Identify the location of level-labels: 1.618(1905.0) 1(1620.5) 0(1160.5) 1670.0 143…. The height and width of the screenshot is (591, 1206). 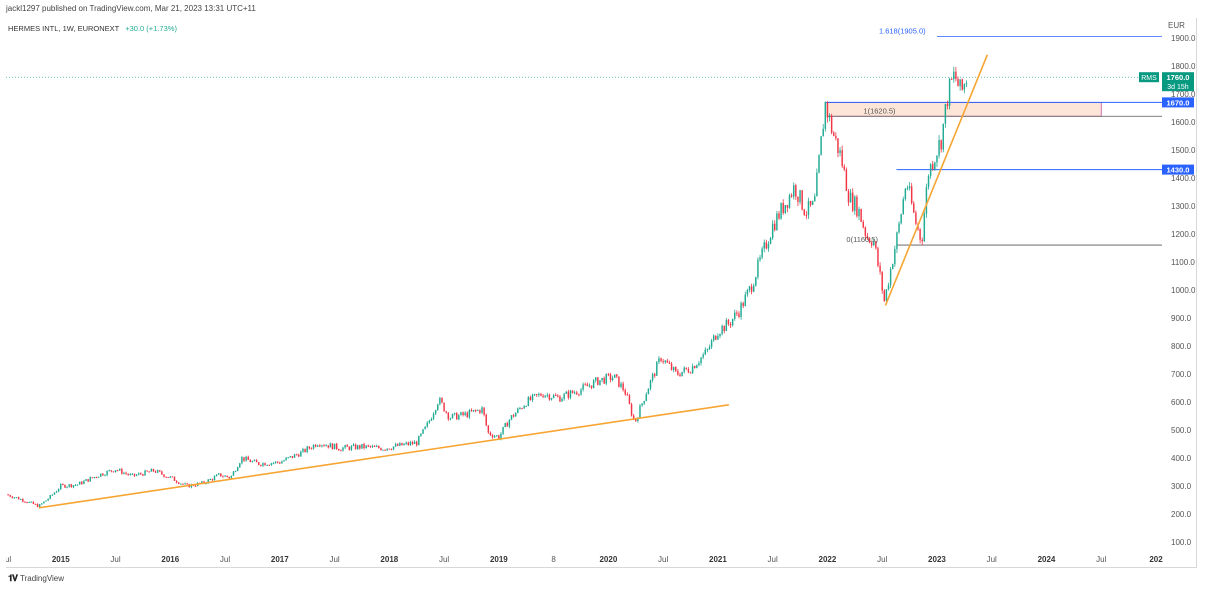
(1020, 135).